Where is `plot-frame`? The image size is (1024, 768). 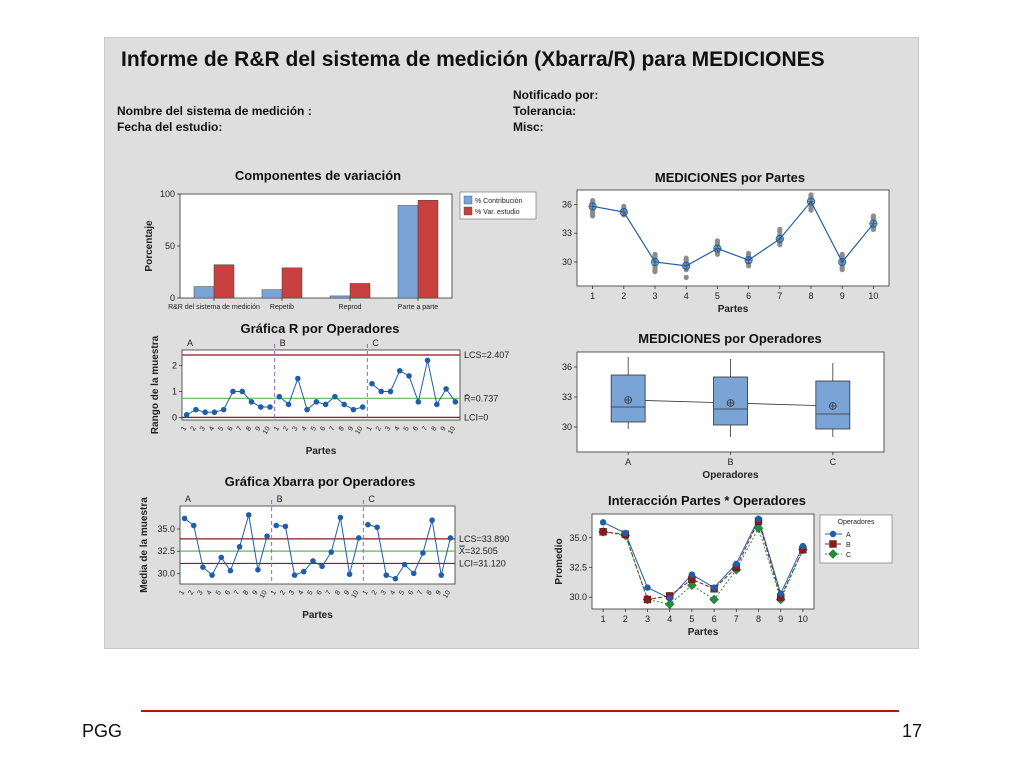
plot-frame is located at coordinates (317, 545).